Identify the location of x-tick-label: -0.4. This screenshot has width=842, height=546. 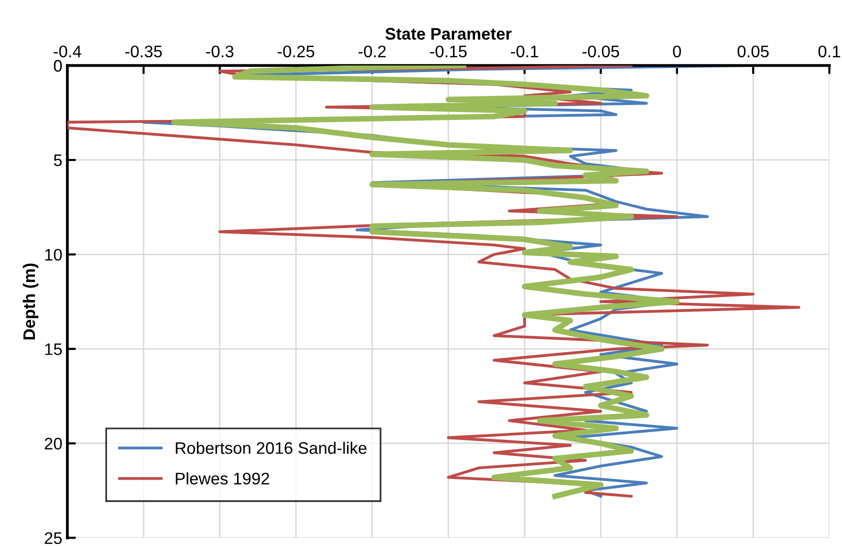
(68, 52).